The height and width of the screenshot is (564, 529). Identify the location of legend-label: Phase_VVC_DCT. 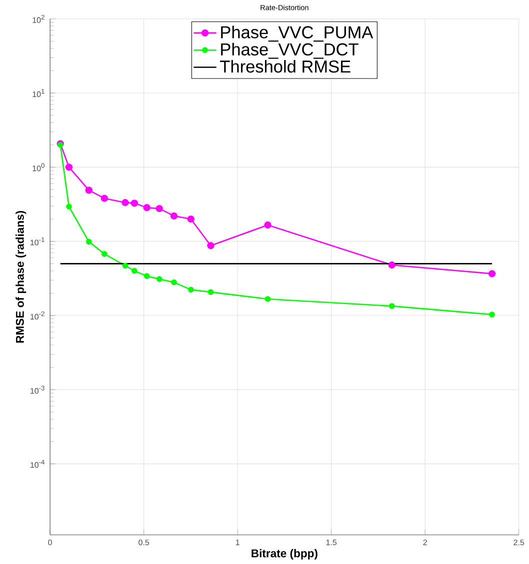
(289, 50).